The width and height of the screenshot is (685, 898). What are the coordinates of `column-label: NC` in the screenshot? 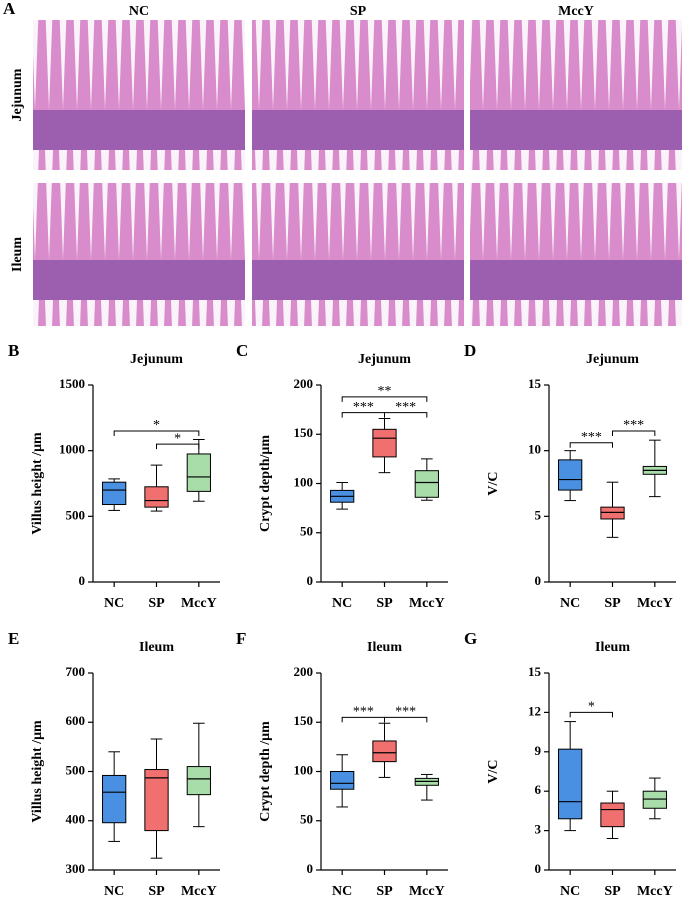 It's located at (139, 11).